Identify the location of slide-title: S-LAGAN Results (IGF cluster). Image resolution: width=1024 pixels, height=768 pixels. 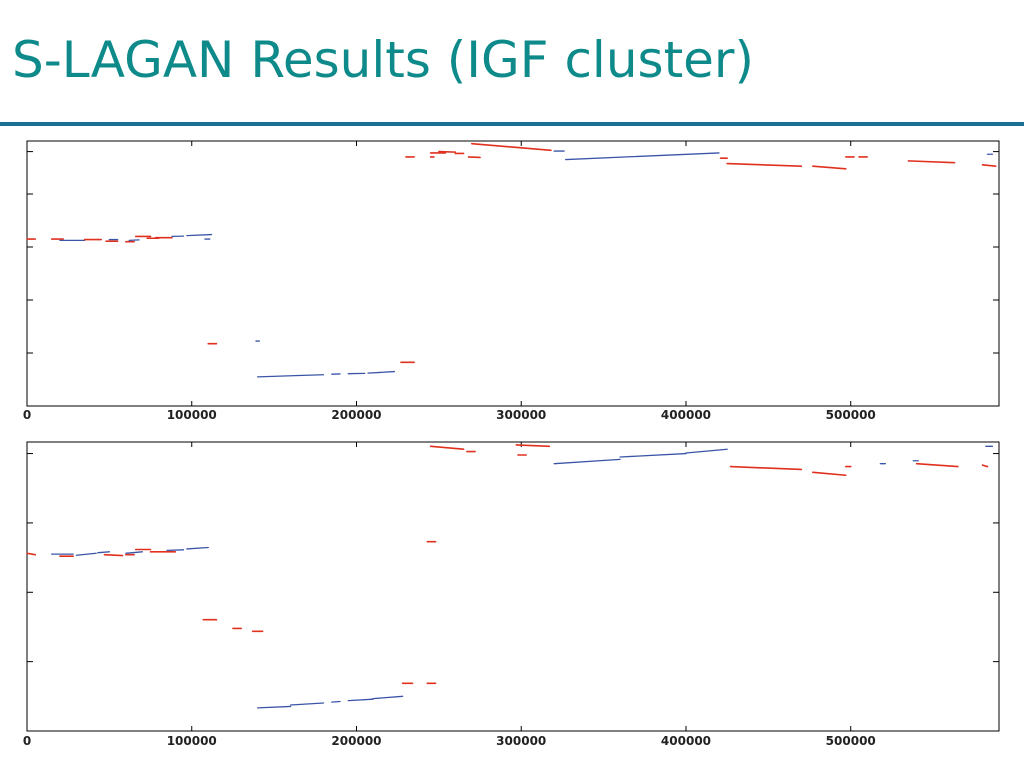
(383, 60).